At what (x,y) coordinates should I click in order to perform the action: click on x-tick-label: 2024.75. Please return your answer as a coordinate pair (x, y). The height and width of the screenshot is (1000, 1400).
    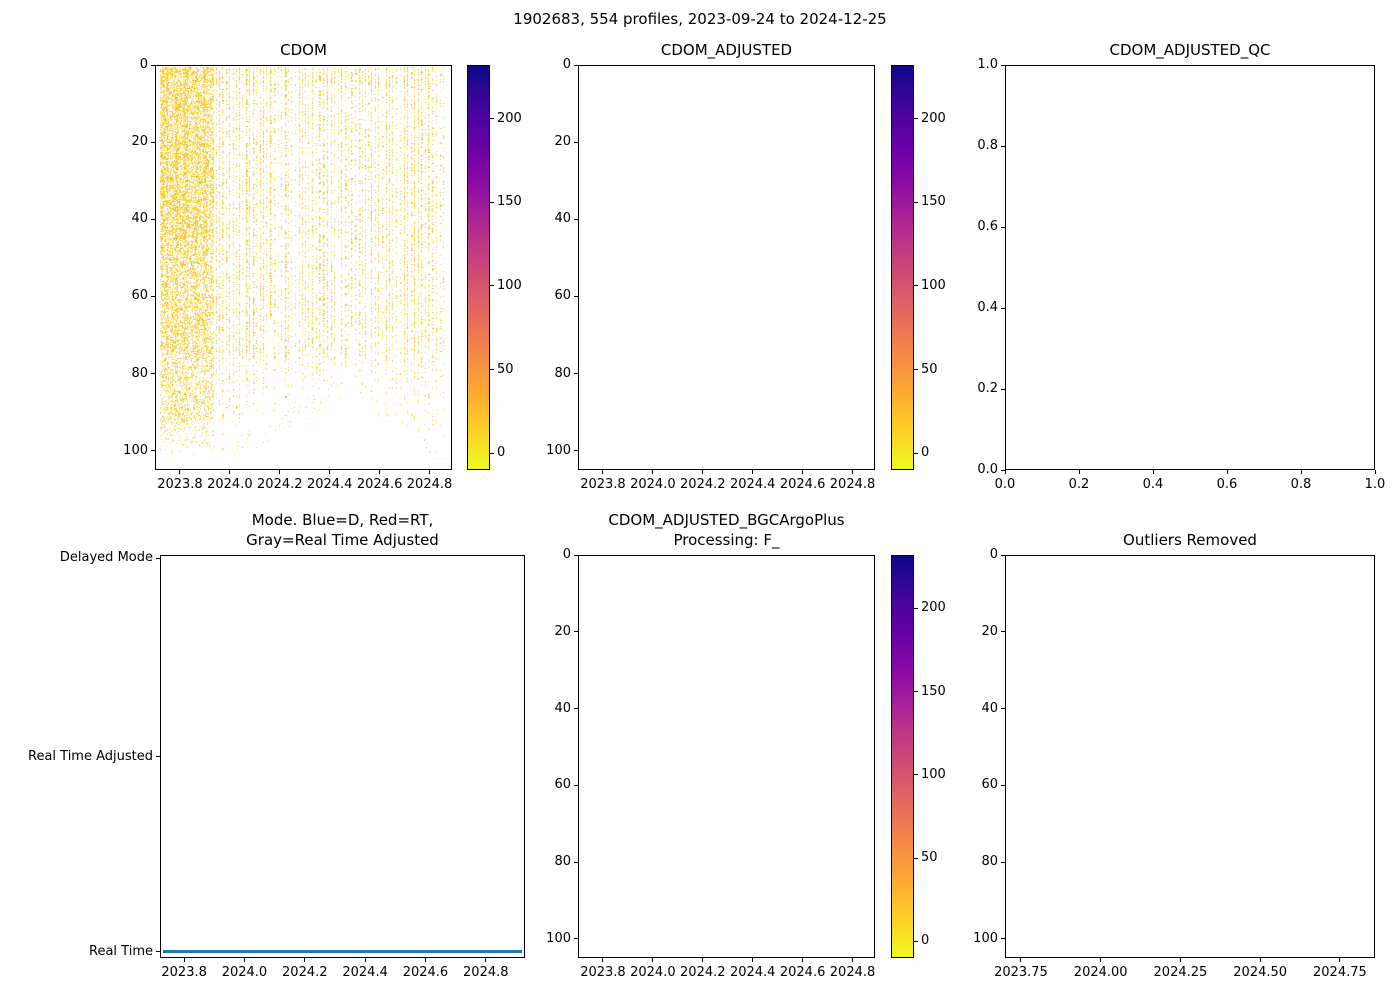
    Looking at the image, I should click on (1340, 972).